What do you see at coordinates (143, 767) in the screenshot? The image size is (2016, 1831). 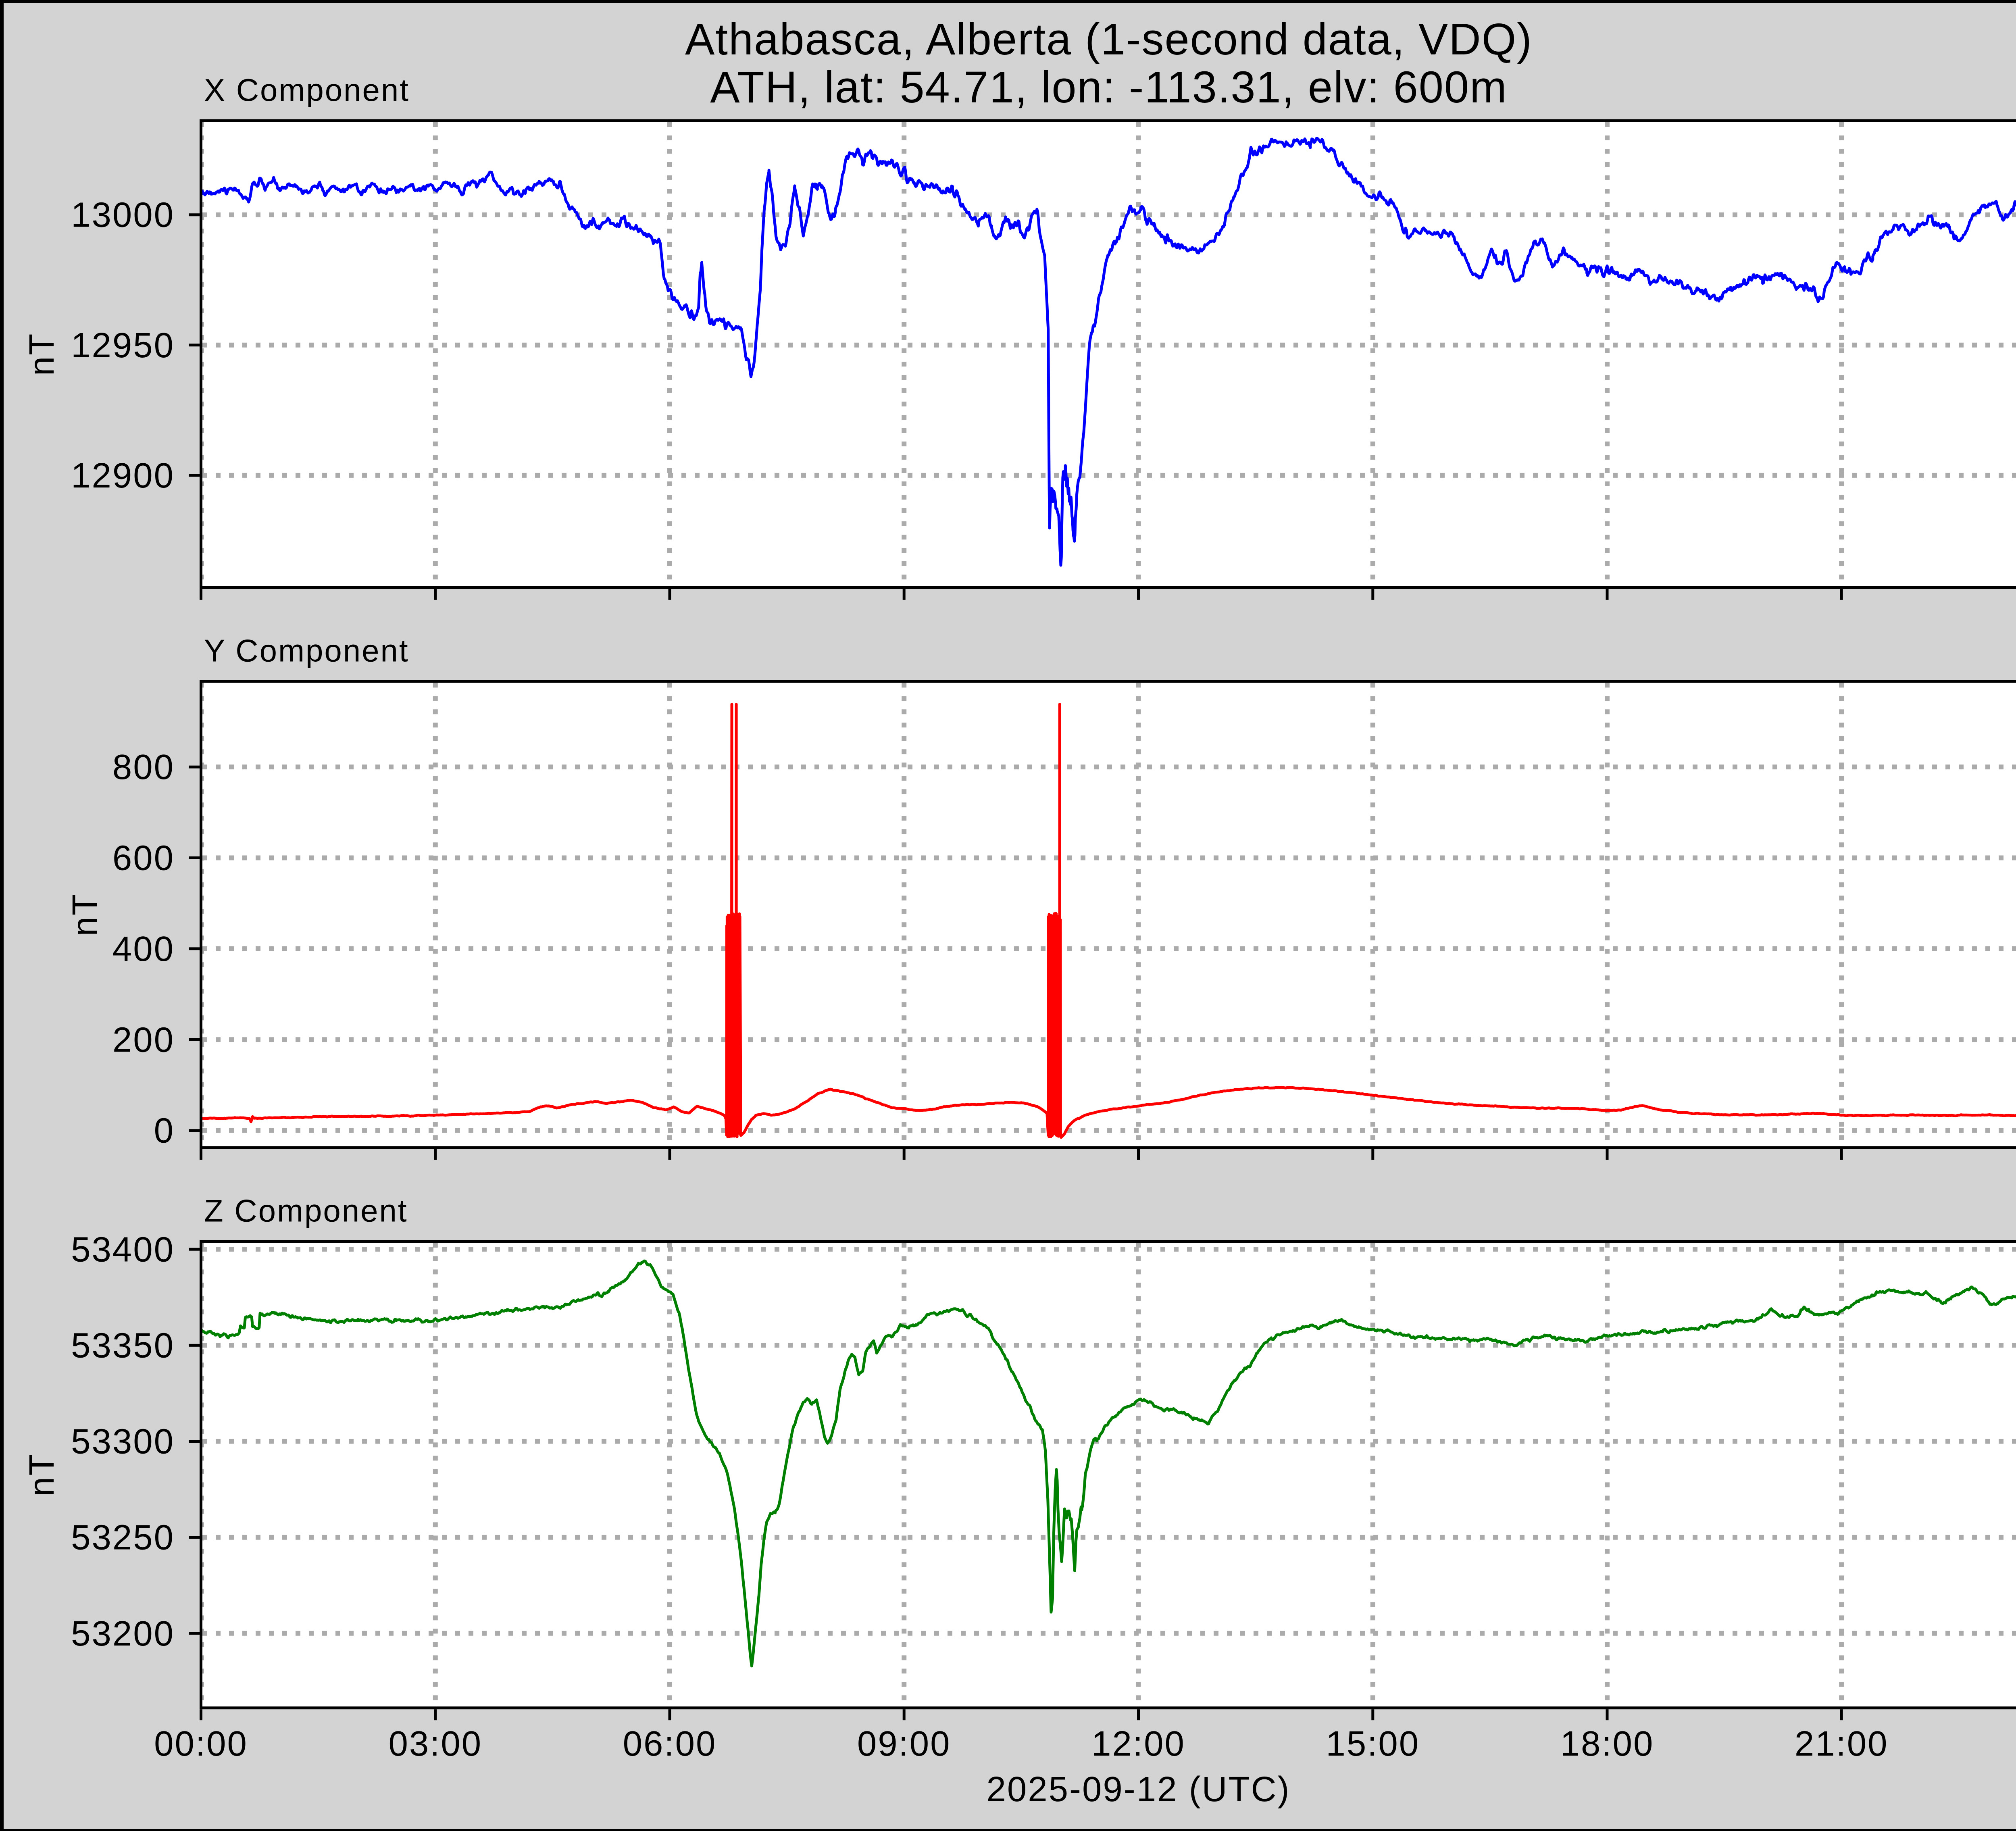 I see `svg-text: 800` at bounding box center [143, 767].